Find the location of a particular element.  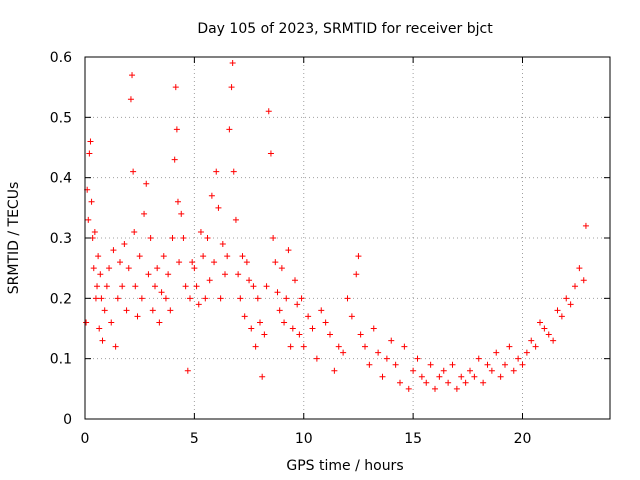

x-tick-label: 0 is located at coordinates (85, 439).